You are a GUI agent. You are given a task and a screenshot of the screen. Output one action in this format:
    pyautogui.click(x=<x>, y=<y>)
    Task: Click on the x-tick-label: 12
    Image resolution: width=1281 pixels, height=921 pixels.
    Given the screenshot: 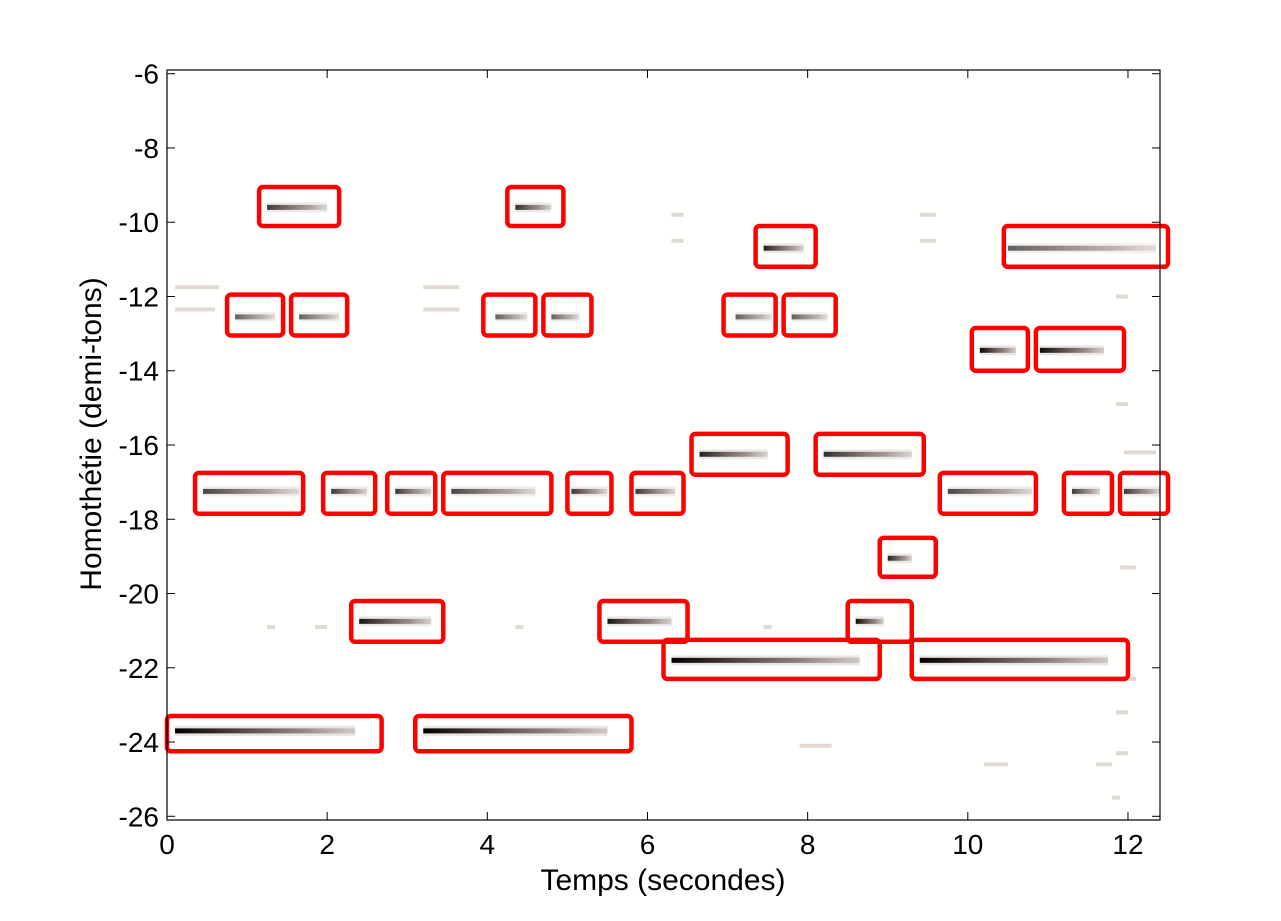 What is the action you would take?
    pyautogui.click(x=1127, y=844)
    